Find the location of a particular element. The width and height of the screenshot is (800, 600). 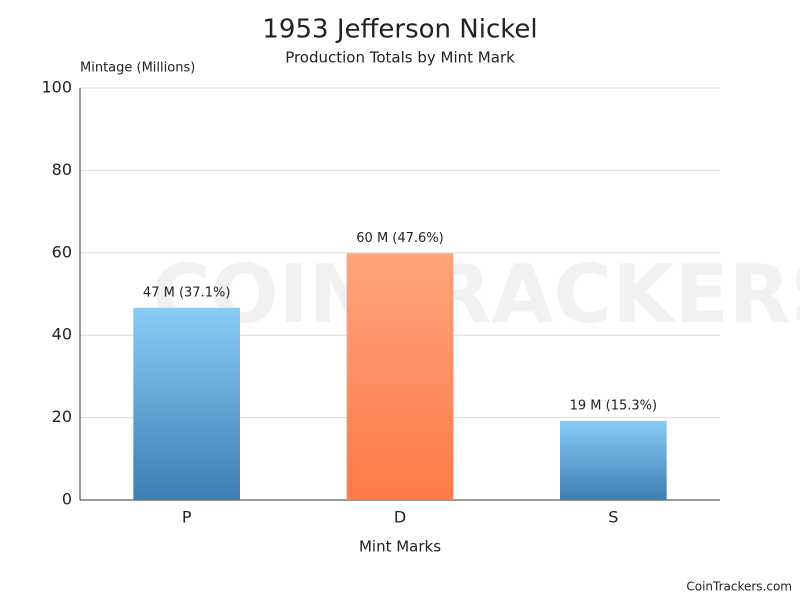

x-tick-label: D is located at coordinates (400, 517).